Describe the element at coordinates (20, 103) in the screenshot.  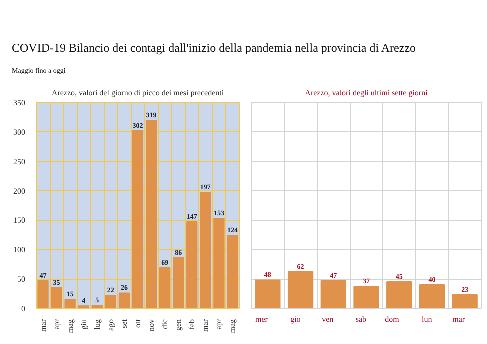
I see `y-tick-label: 350` at that location.